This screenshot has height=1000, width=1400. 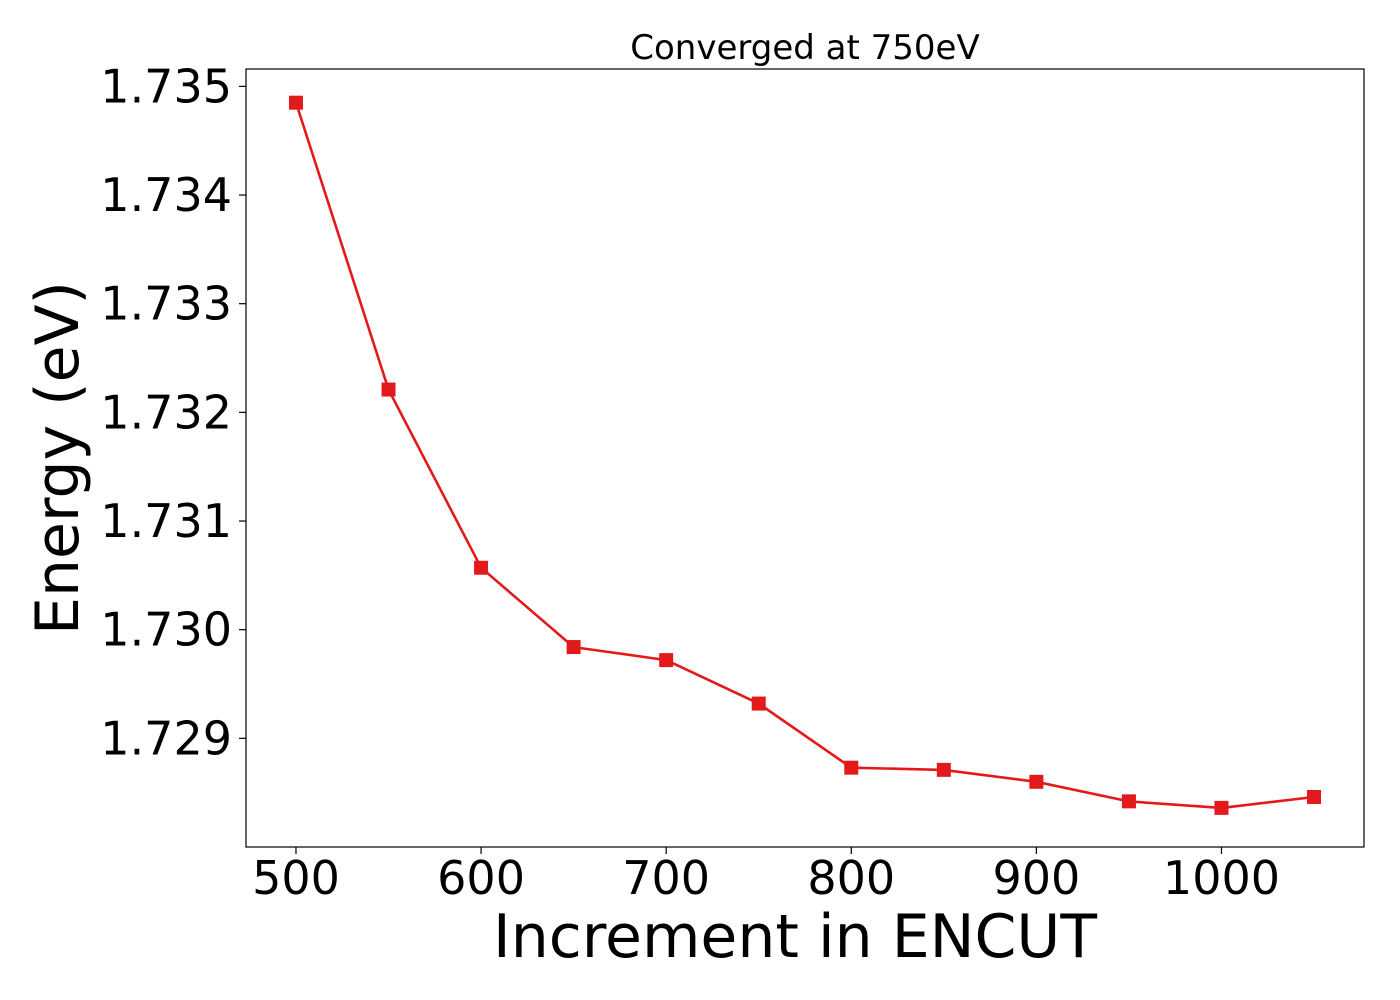 I want to click on y-tick-label: 1.732, so click(x=166, y=412).